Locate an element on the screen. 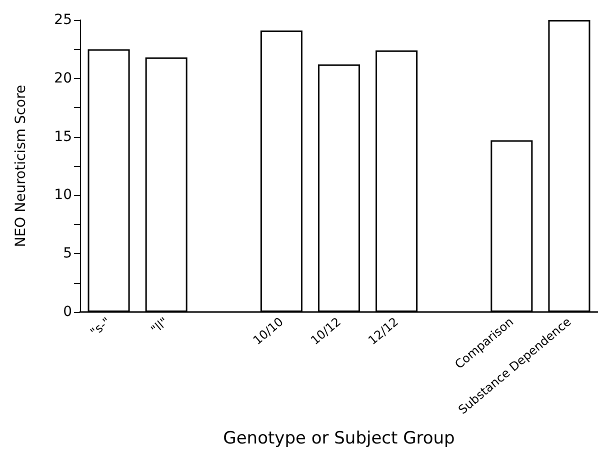 The width and height of the screenshot is (598, 463). y-tick-label: 20 is located at coordinates (63, 78).